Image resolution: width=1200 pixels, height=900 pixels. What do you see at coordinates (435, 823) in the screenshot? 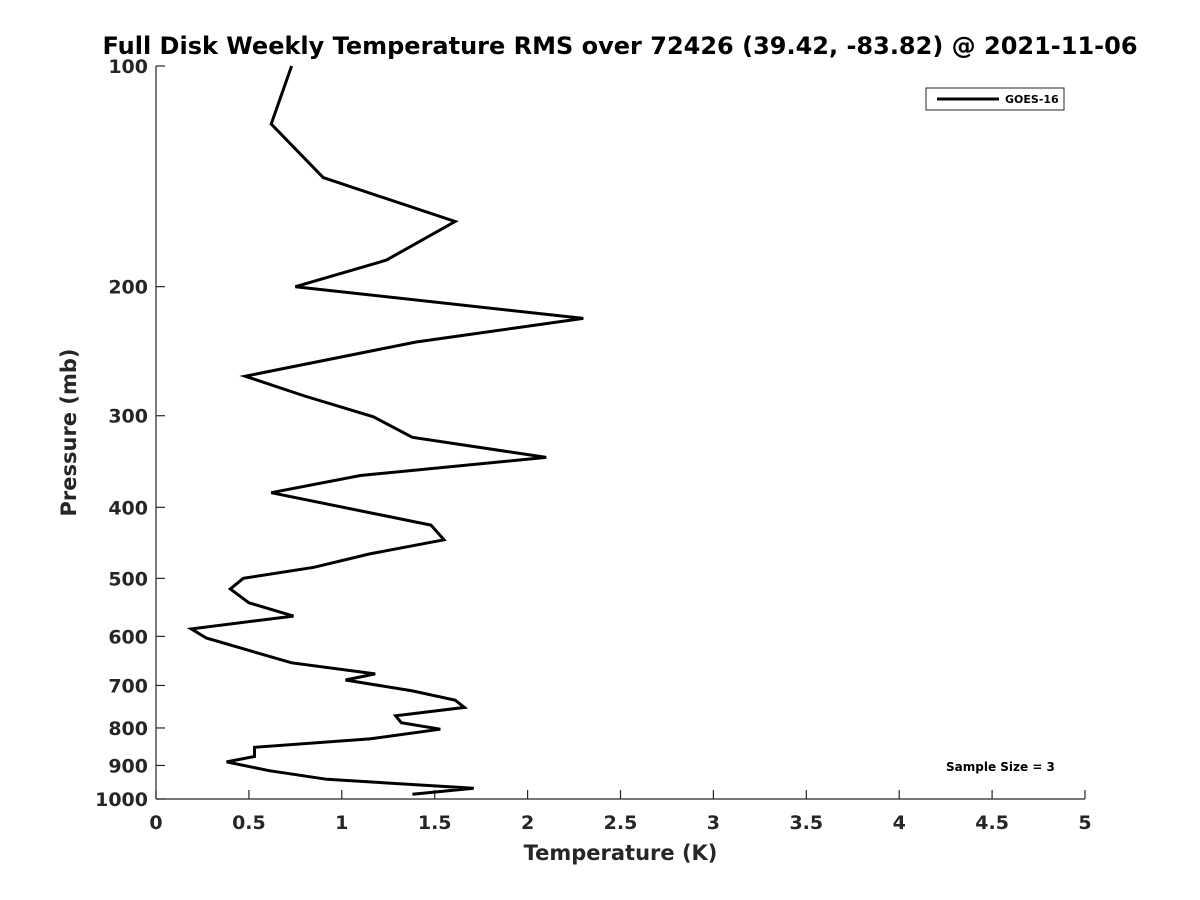
I see `x-tick-label: 1.5` at bounding box center [435, 823].